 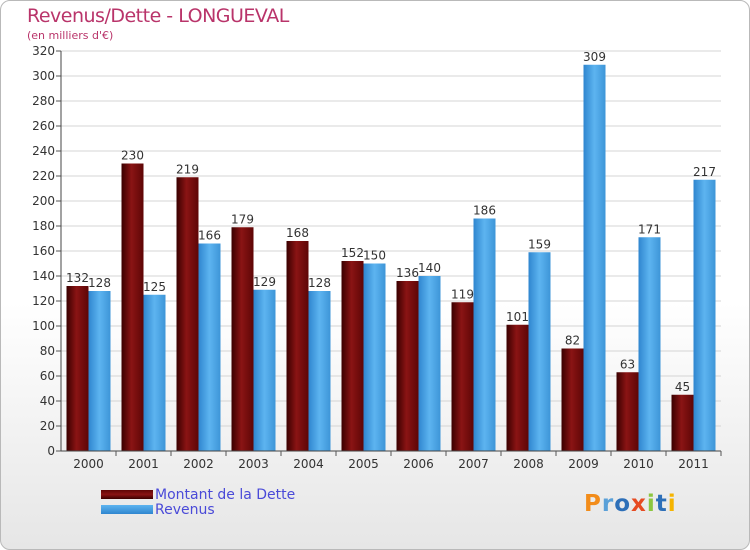 I want to click on data-label: 168, so click(x=297, y=233).